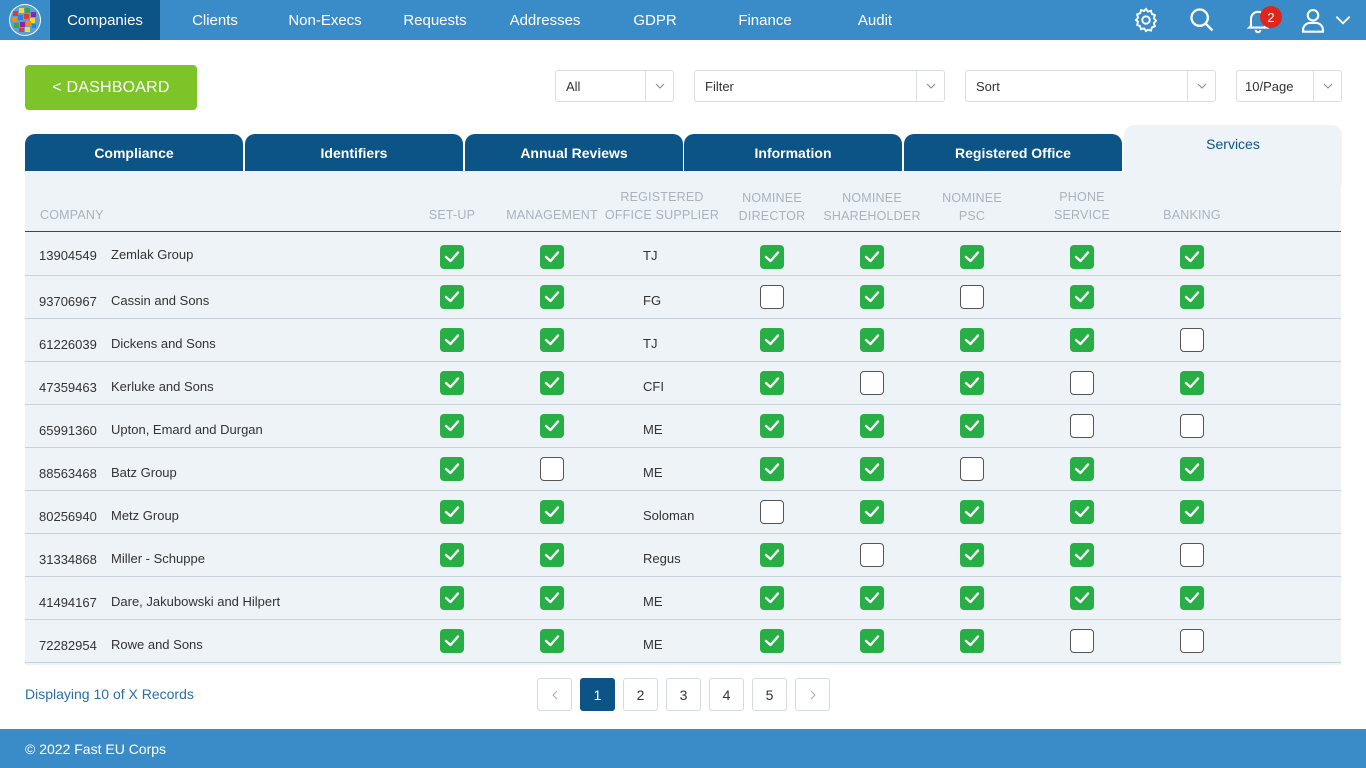 Image resolution: width=1366 pixels, height=768 pixels. Describe the element at coordinates (683, 426) in the screenshot. I see `table-row: 65991360 Upton, Emard and Durgan ME` at that location.